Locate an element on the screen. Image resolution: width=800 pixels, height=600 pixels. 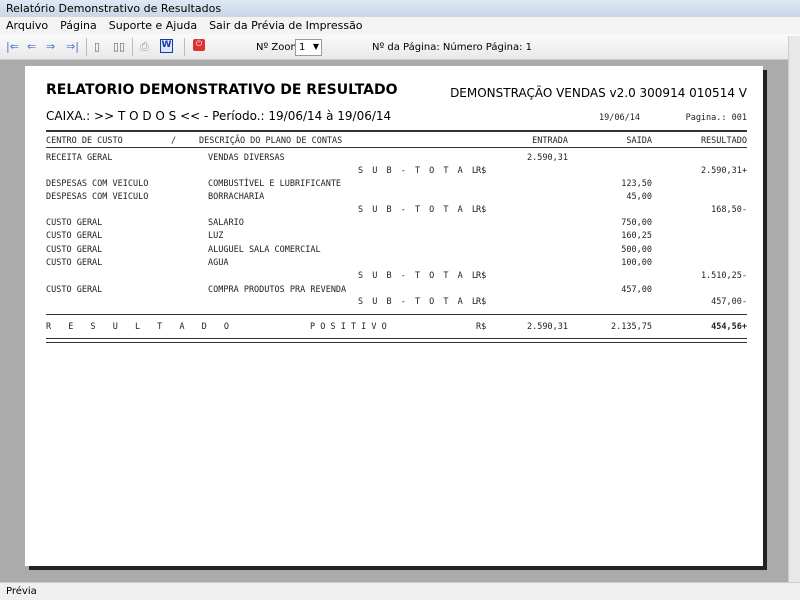
print-icon: ⎙ is located at coordinates (144, 46).